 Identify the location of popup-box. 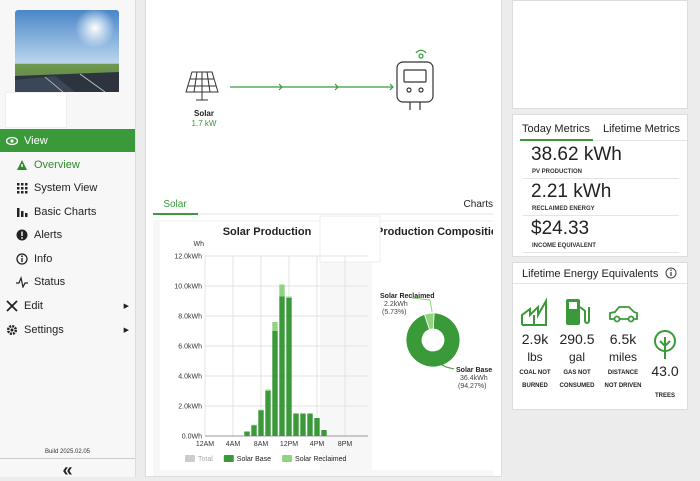
(350, 239).